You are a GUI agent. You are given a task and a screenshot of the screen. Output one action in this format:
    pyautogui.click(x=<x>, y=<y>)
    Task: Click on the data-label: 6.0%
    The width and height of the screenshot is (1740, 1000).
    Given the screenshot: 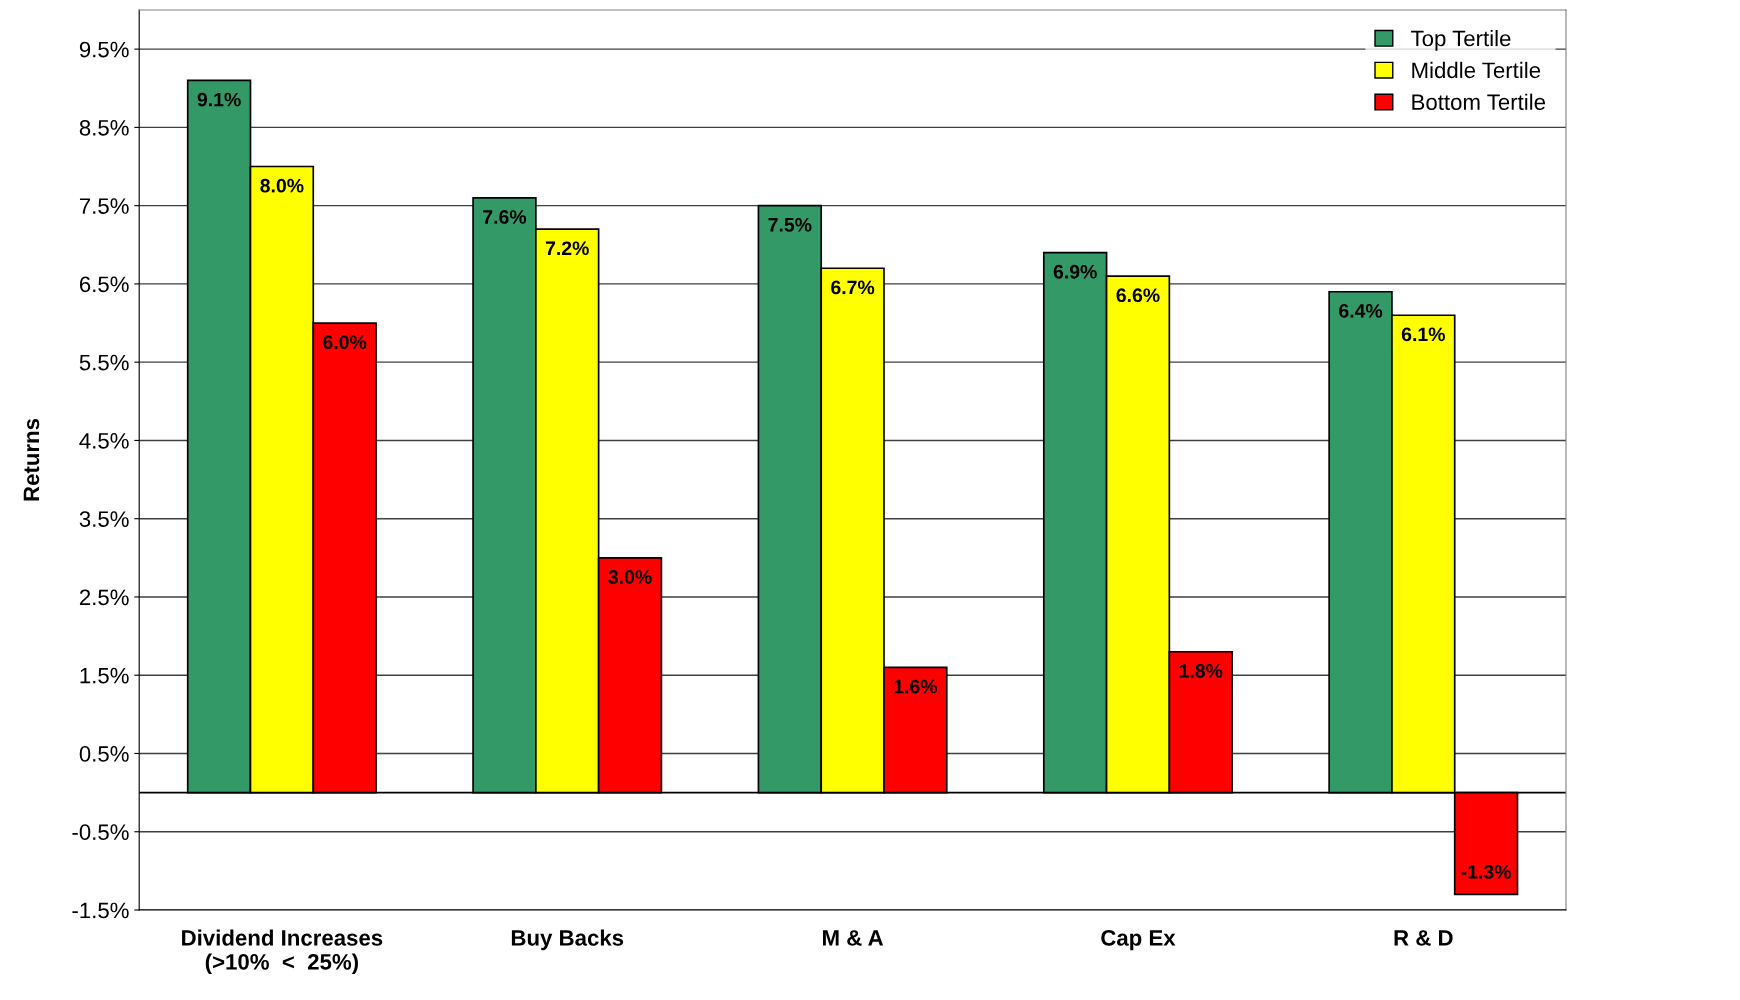 What is the action you would take?
    pyautogui.click(x=345, y=342)
    